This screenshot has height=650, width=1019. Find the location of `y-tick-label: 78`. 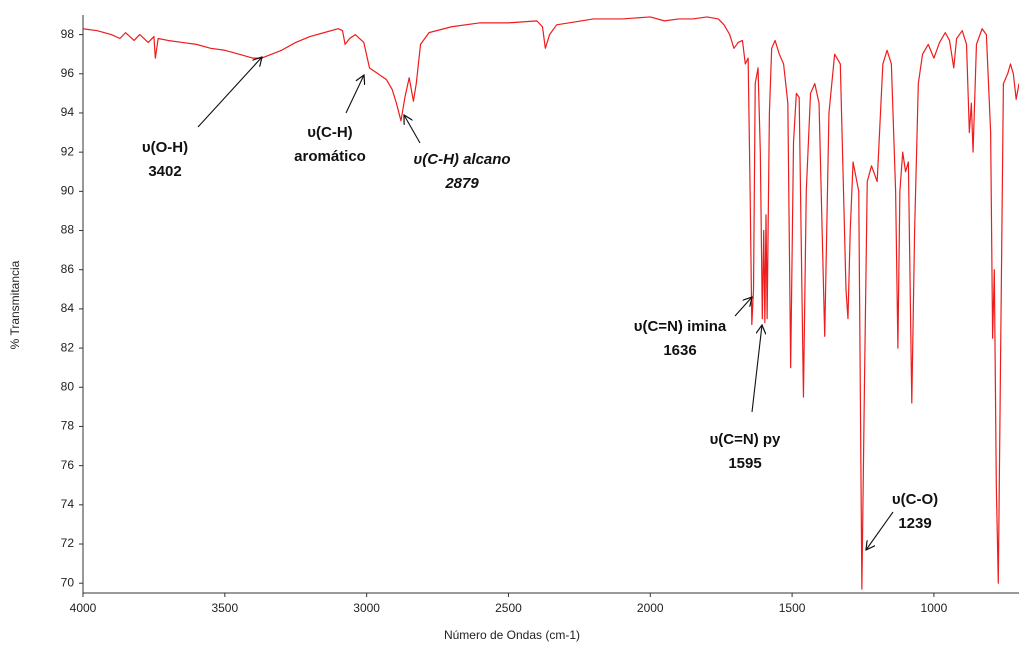

y-tick-label: 78 is located at coordinates (68, 426).